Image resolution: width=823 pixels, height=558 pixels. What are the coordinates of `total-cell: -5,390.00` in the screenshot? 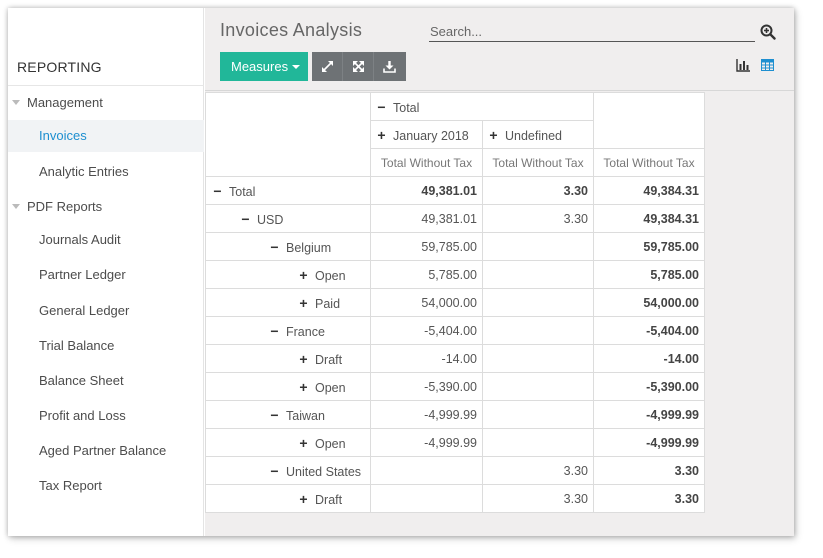 It's located at (649, 386).